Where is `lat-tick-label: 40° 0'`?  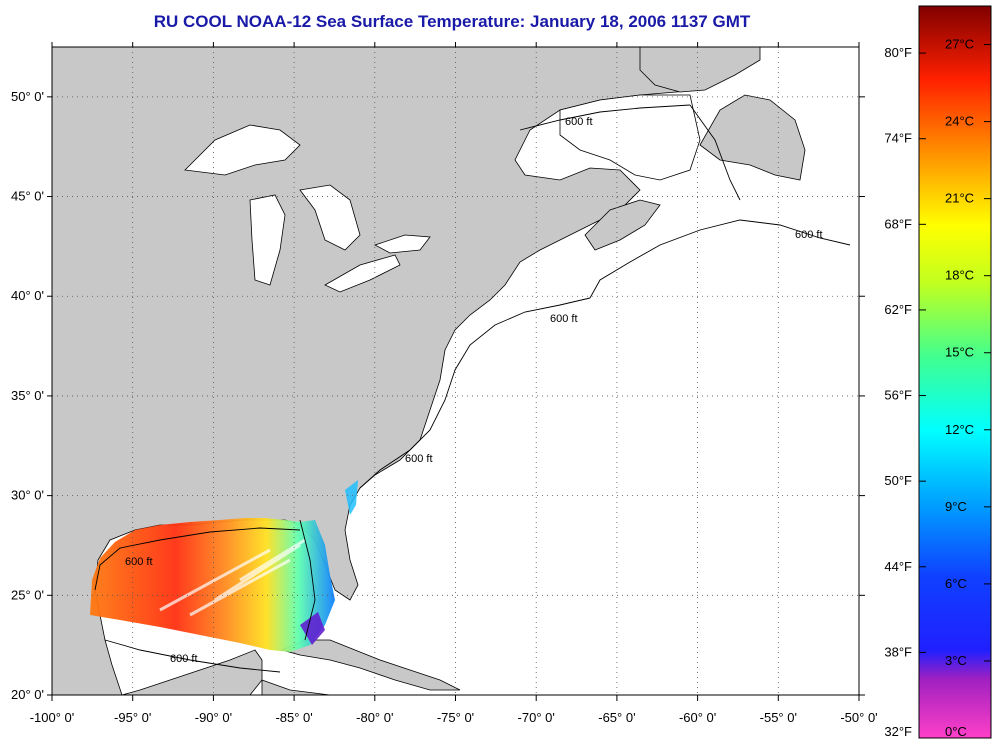 lat-tick-label: 40° 0' is located at coordinates (27, 295).